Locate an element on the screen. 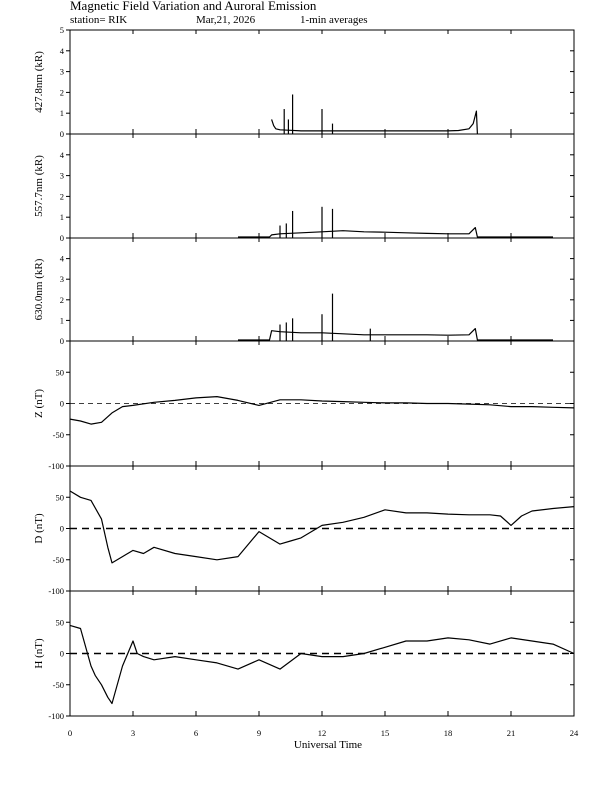  panel-6: 50 0 -50 -100 H (nT) is located at coordinates (304, 655).